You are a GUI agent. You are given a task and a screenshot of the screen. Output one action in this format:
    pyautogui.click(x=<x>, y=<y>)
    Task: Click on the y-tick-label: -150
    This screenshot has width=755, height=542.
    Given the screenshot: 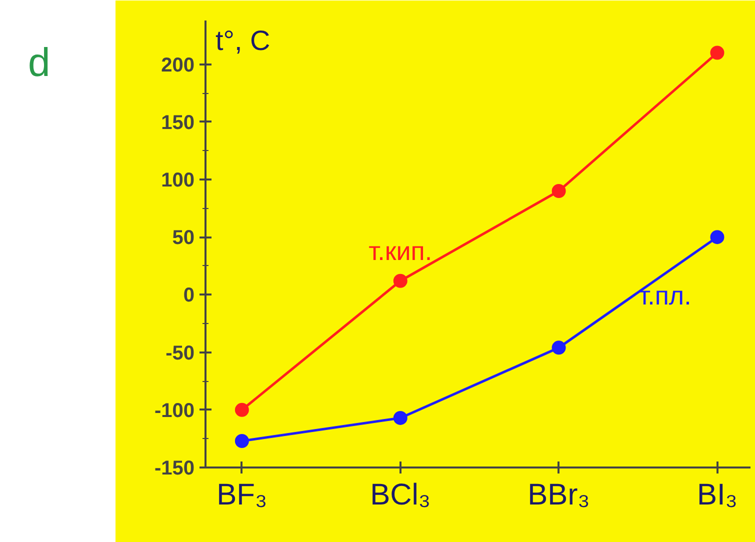 What is the action you would take?
    pyautogui.click(x=174, y=469)
    